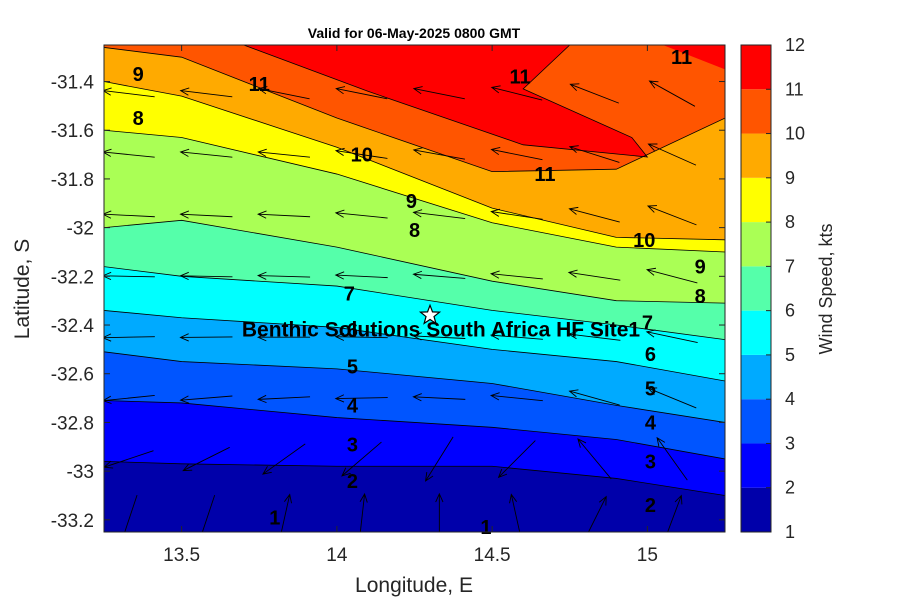  I want to click on x-tick-label: 14, so click(337, 555).